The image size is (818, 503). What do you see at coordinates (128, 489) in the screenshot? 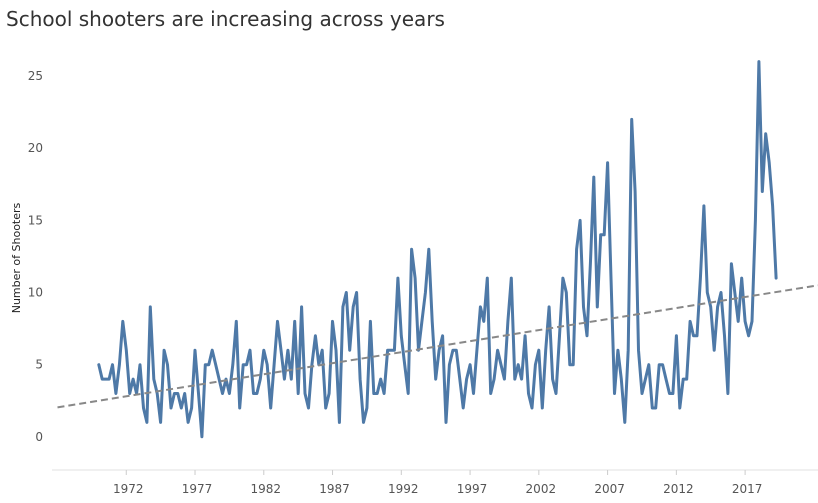
I see `x-tick-label: 1972` at bounding box center [128, 489].